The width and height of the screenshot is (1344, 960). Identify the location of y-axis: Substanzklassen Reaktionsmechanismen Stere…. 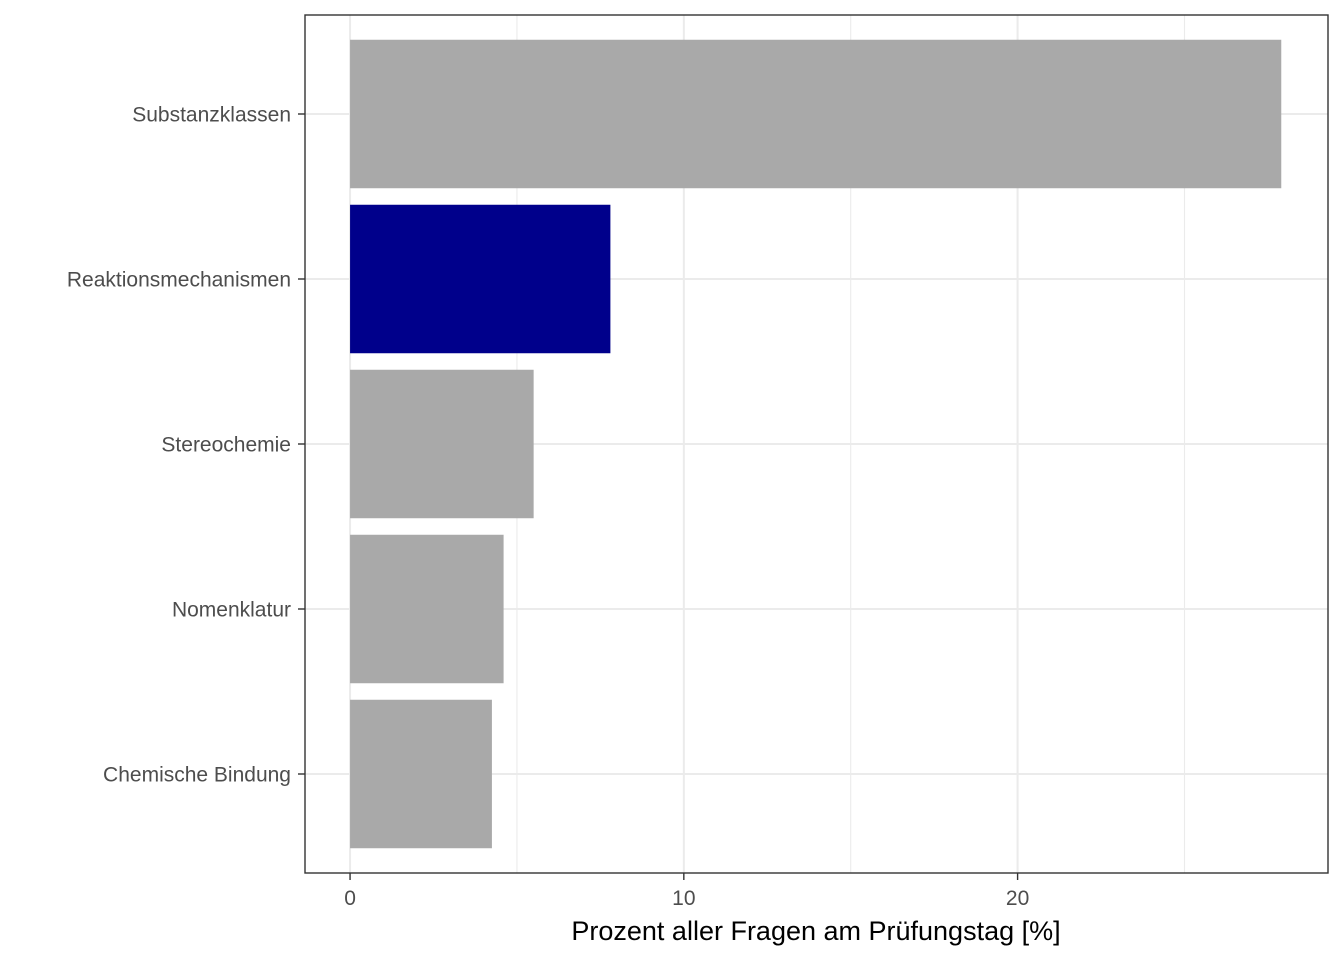
(186, 445).